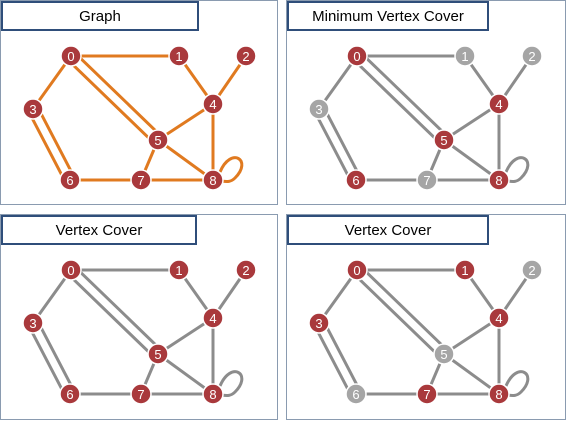  Describe the element at coordinates (388, 16) in the screenshot. I see `panel-title: Minimum Vertex Cover` at that location.